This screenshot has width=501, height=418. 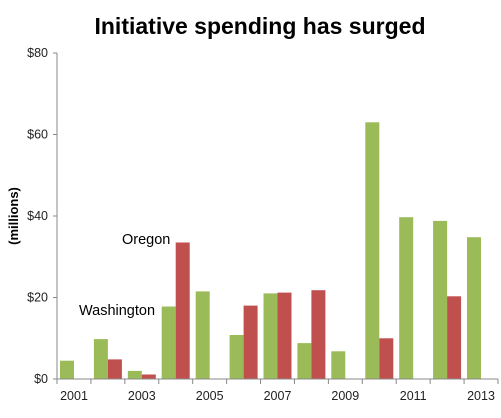 What do you see at coordinates (259, 26) in the screenshot?
I see `chart-title: Initiative spending has surged` at bounding box center [259, 26].